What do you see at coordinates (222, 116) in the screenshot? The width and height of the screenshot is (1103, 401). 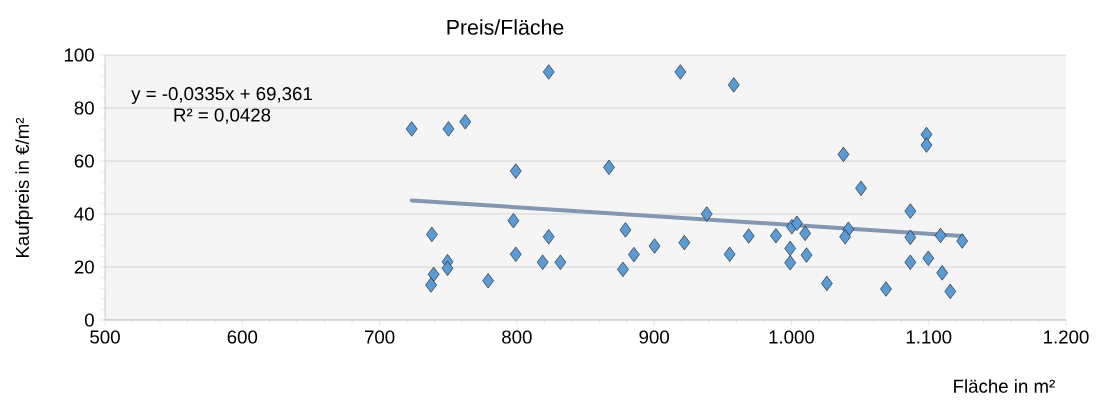 I see `annotation: R² = 0,0428` at bounding box center [222, 116].